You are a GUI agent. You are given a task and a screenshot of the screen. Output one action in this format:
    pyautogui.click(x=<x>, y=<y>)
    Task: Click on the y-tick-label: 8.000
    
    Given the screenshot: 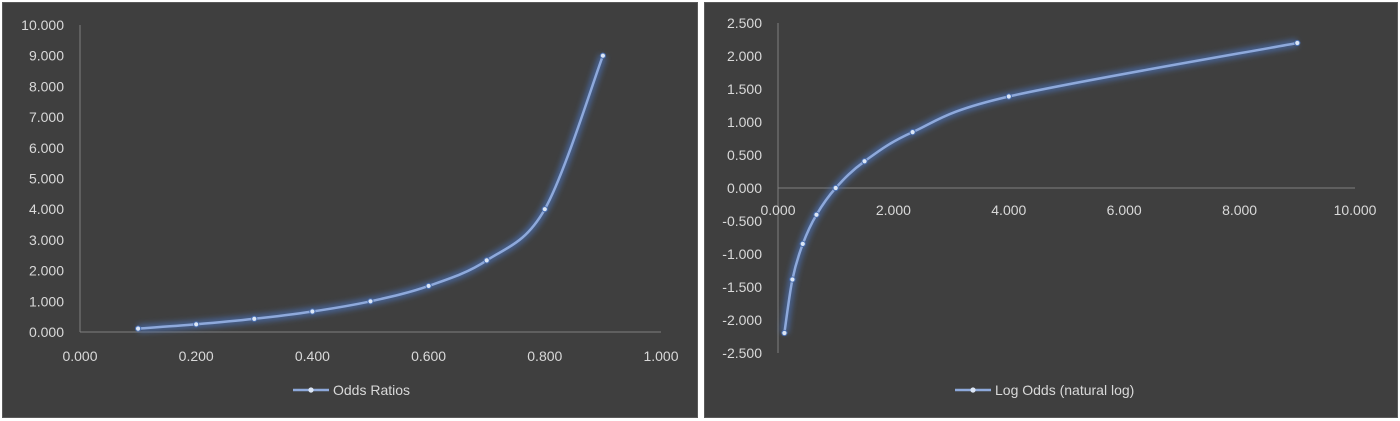 What is the action you would take?
    pyautogui.click(x=46, y=86)
    